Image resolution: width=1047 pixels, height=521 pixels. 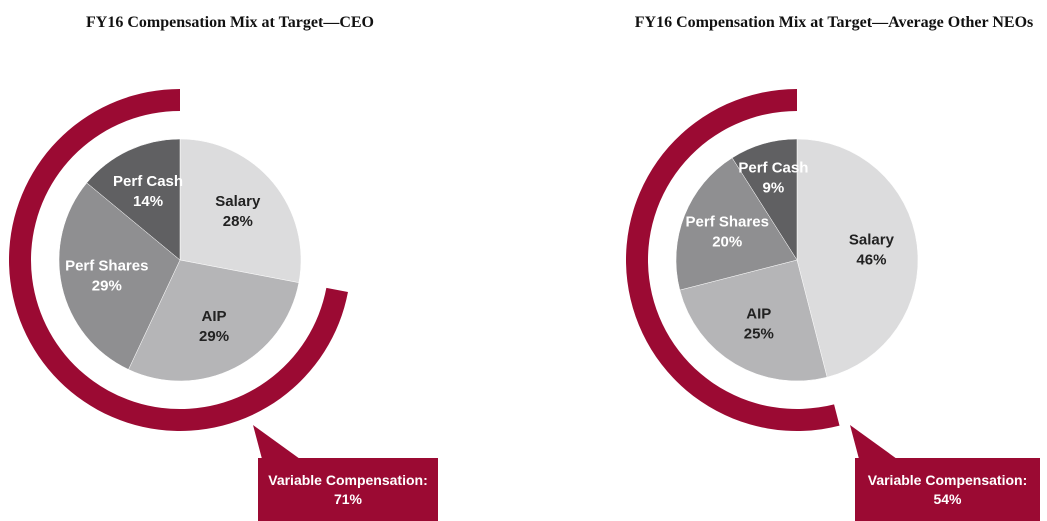 I want to click on slice-value: 14%, so click(x=148, y=201).